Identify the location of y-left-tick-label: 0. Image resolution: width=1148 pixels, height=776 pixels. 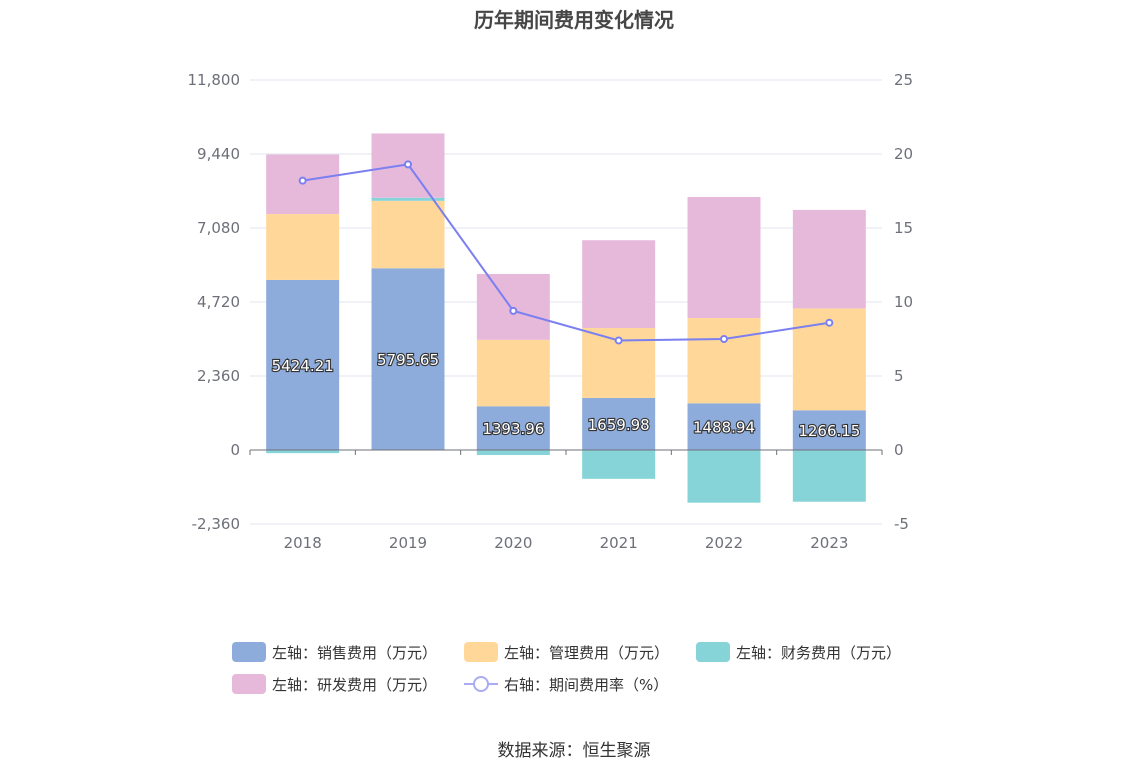
(235, 450).